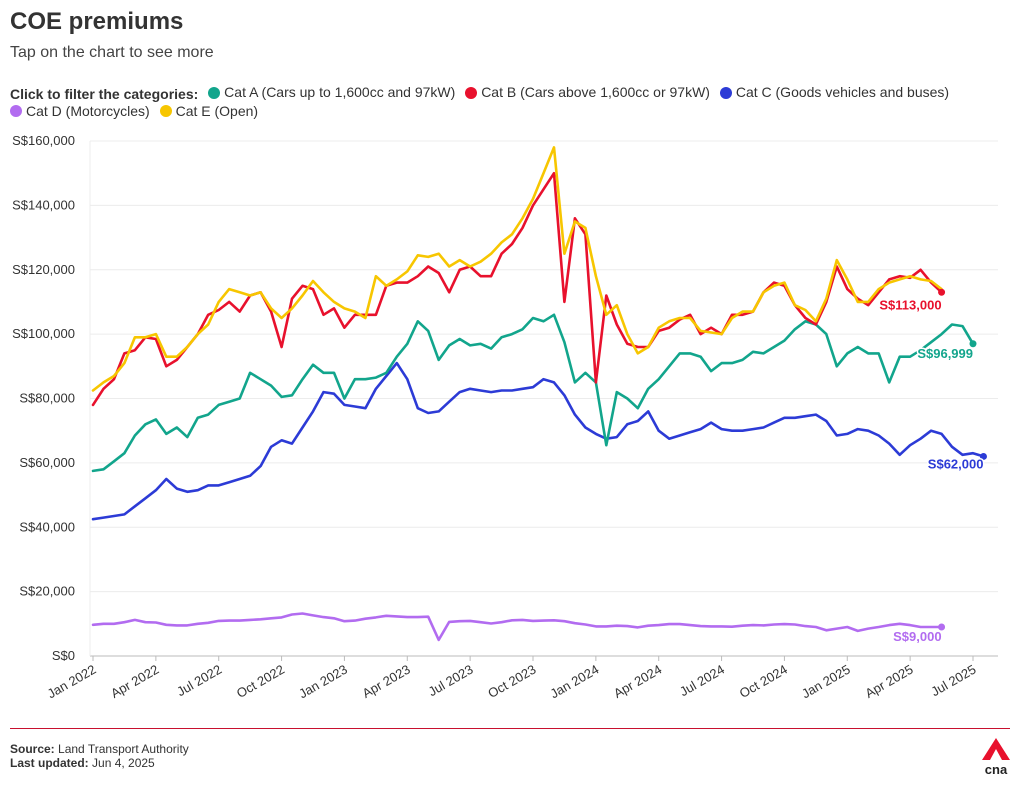 This screenshot has width=1020, height=785. I want to click on x-tick-label: Jul 2022, so click(199, 681).